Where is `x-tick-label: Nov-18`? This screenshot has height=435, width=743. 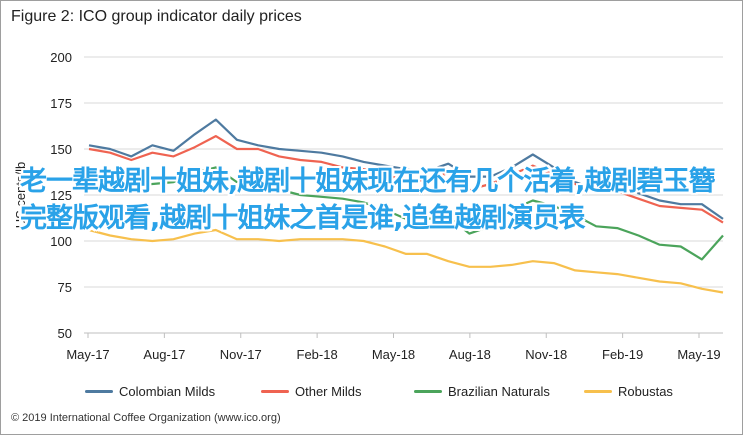 x-tick-label: Nov-18 is located at coordinates (546, 354).